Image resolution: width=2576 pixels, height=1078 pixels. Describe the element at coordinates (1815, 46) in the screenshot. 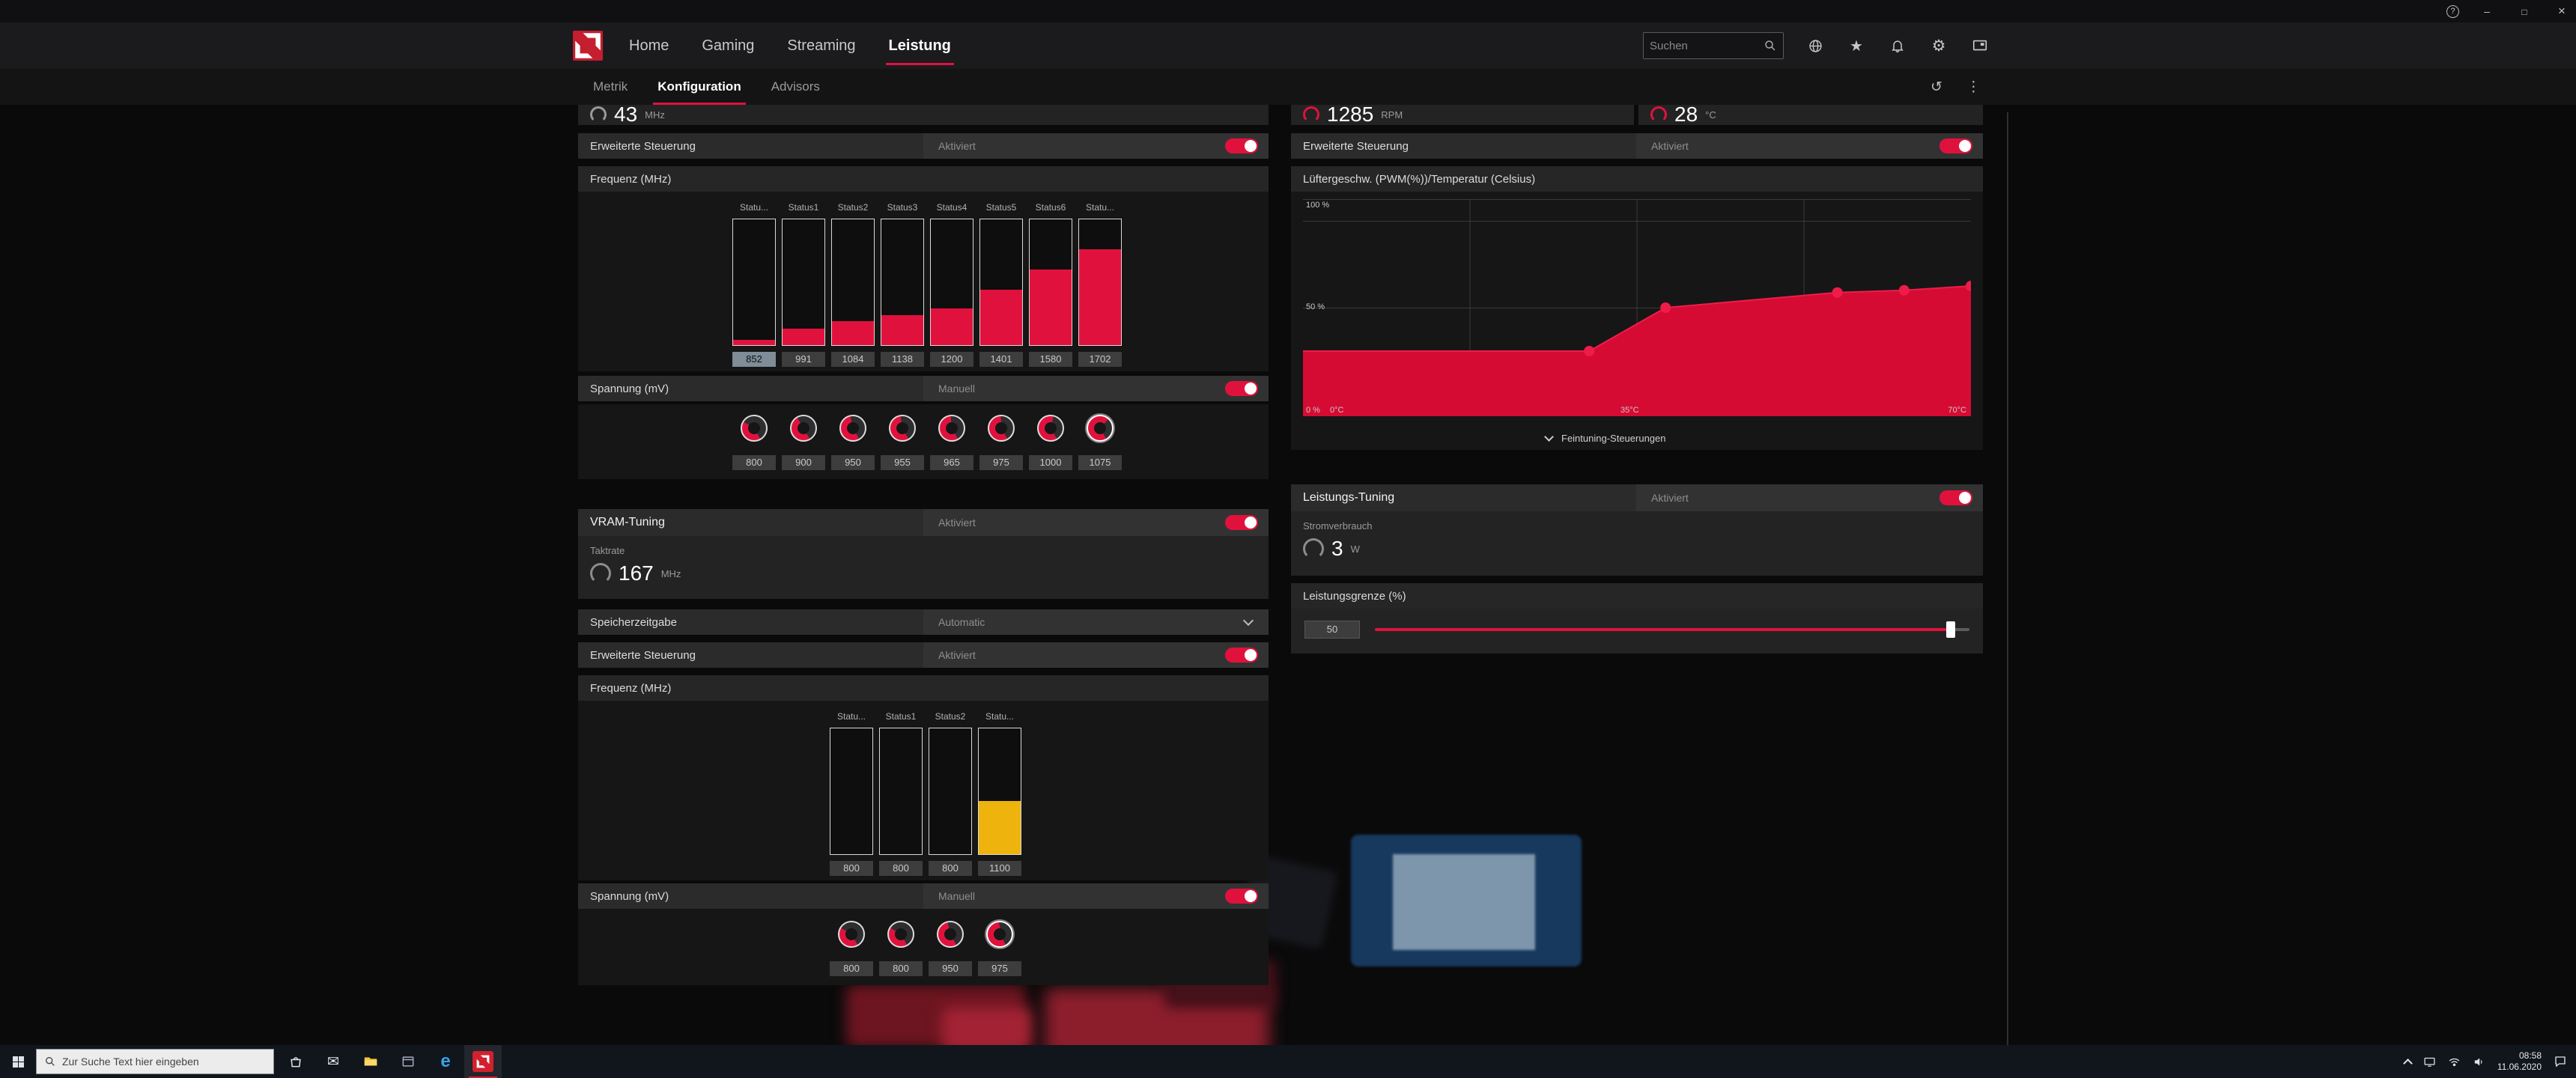

I see `globe-icon` at that location.